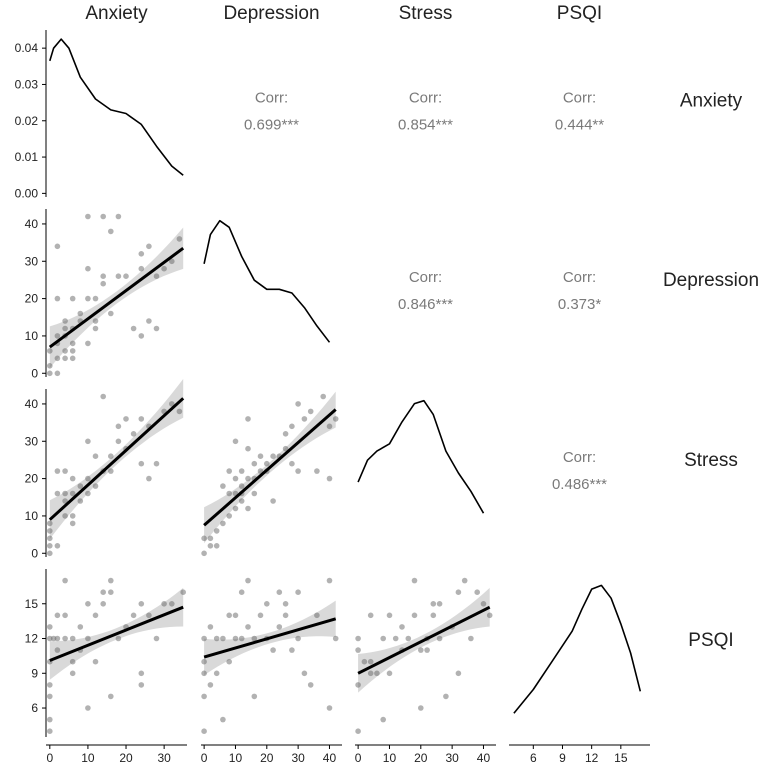  I want to click on y-tick-label-row-0: 0.00, so click(27, 193).